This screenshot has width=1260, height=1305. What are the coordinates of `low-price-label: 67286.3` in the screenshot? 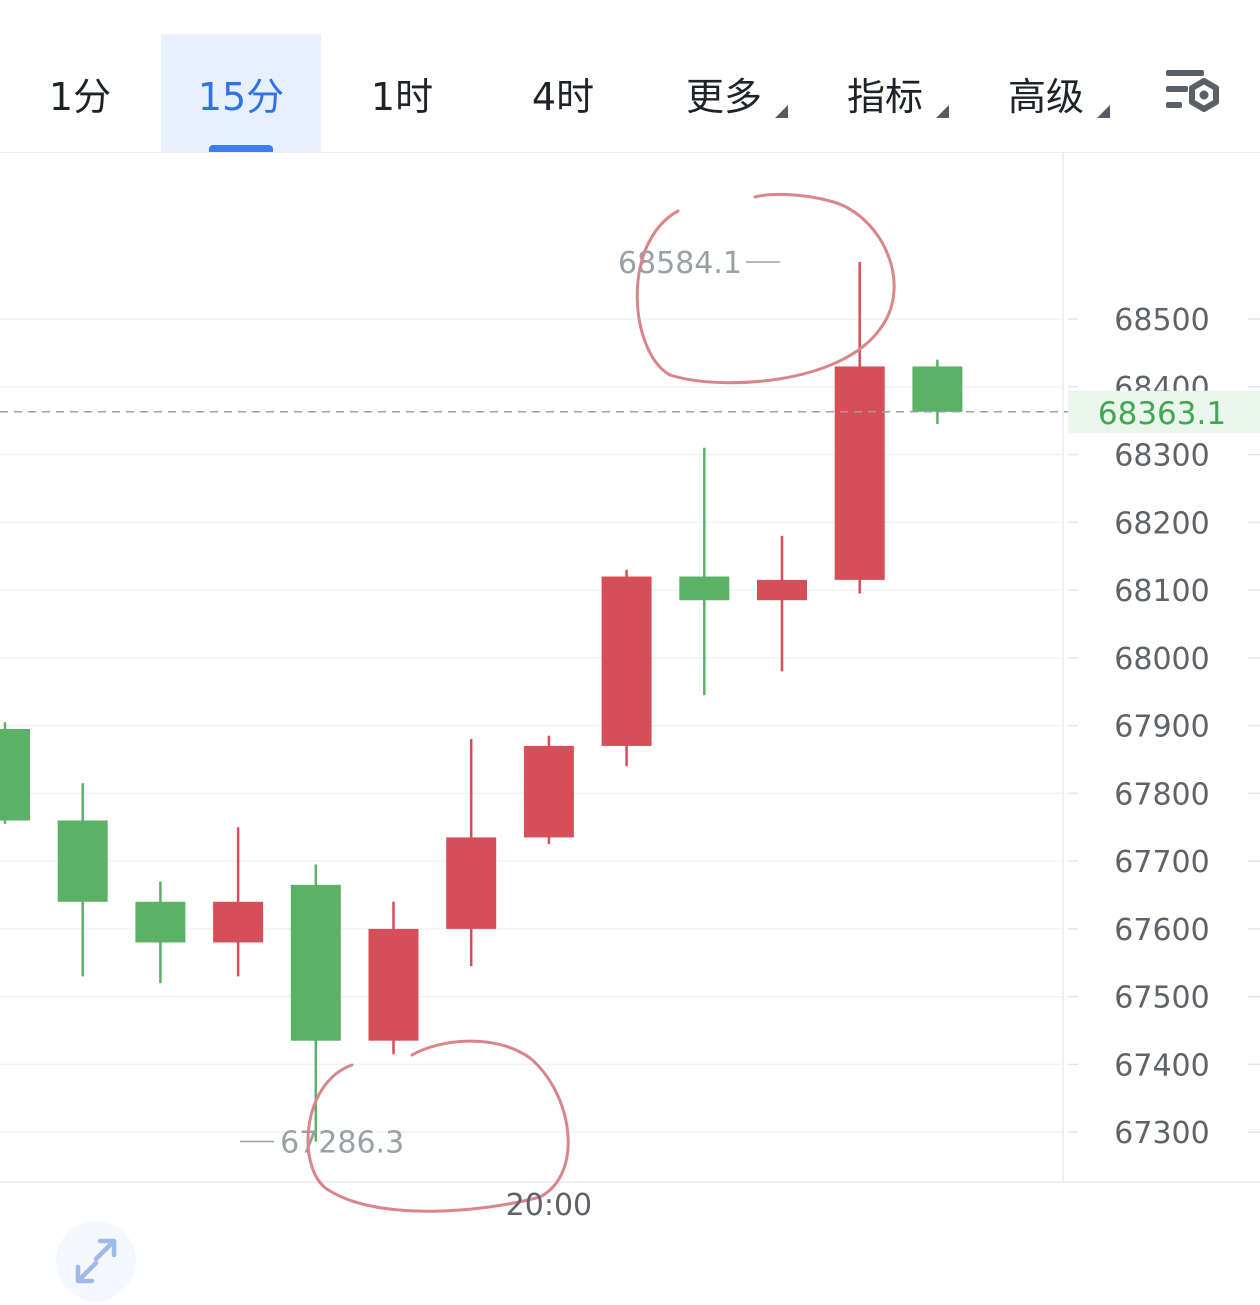 It's located at (342, 1142).